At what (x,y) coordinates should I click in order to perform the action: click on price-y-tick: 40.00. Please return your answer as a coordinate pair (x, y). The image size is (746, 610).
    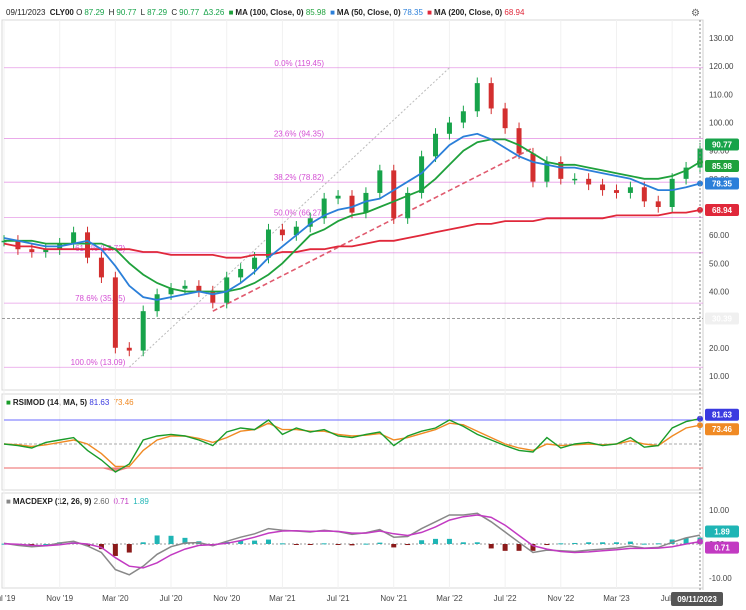
    Looking at the image, I should click on (719, 291).